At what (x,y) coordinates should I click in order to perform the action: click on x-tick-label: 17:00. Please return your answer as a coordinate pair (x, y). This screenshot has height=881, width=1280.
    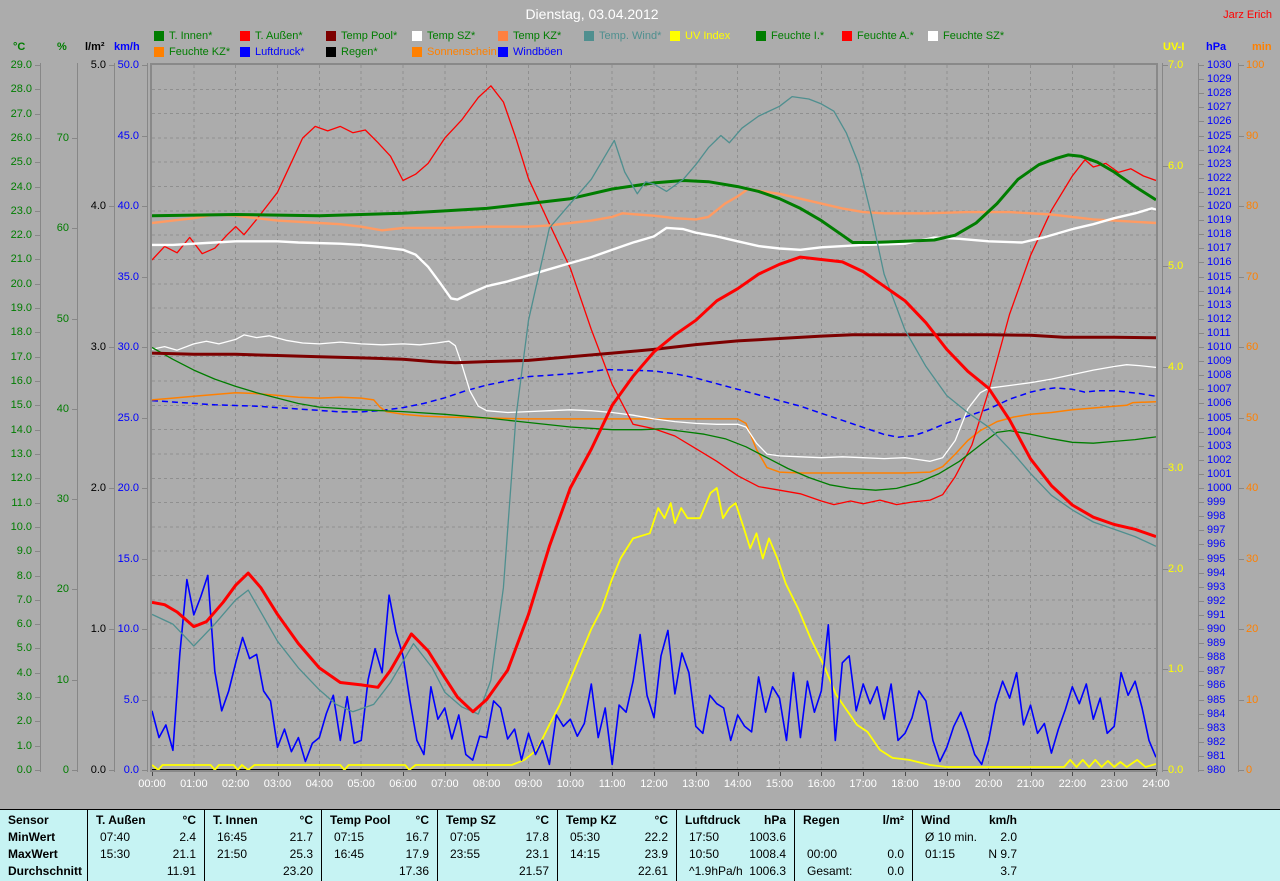
    Looking at the image, I should click on (863, 784).